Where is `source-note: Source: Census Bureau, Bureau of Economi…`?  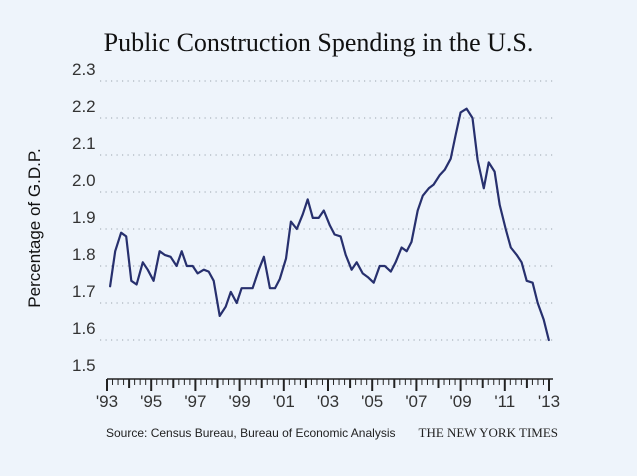
source-note: Source: Census Bureau, Bureau of Economi… is located at coordinates (251, 433).